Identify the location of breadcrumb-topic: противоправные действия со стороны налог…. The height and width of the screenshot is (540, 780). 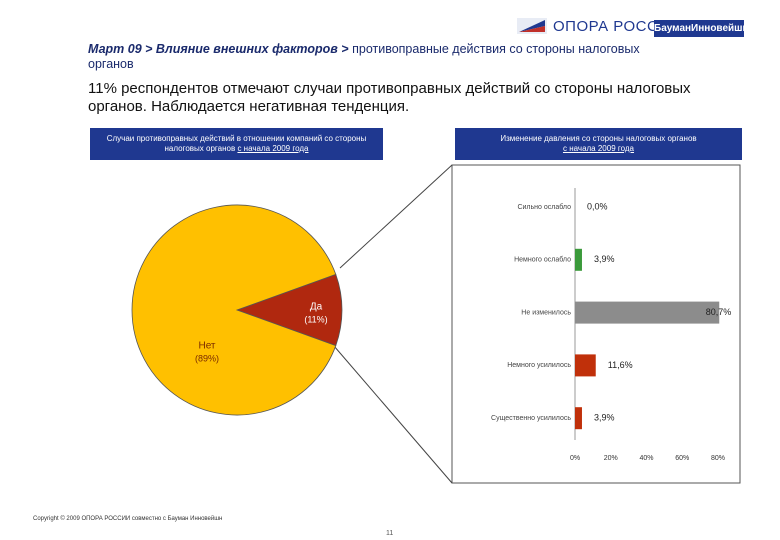
(364, 56).